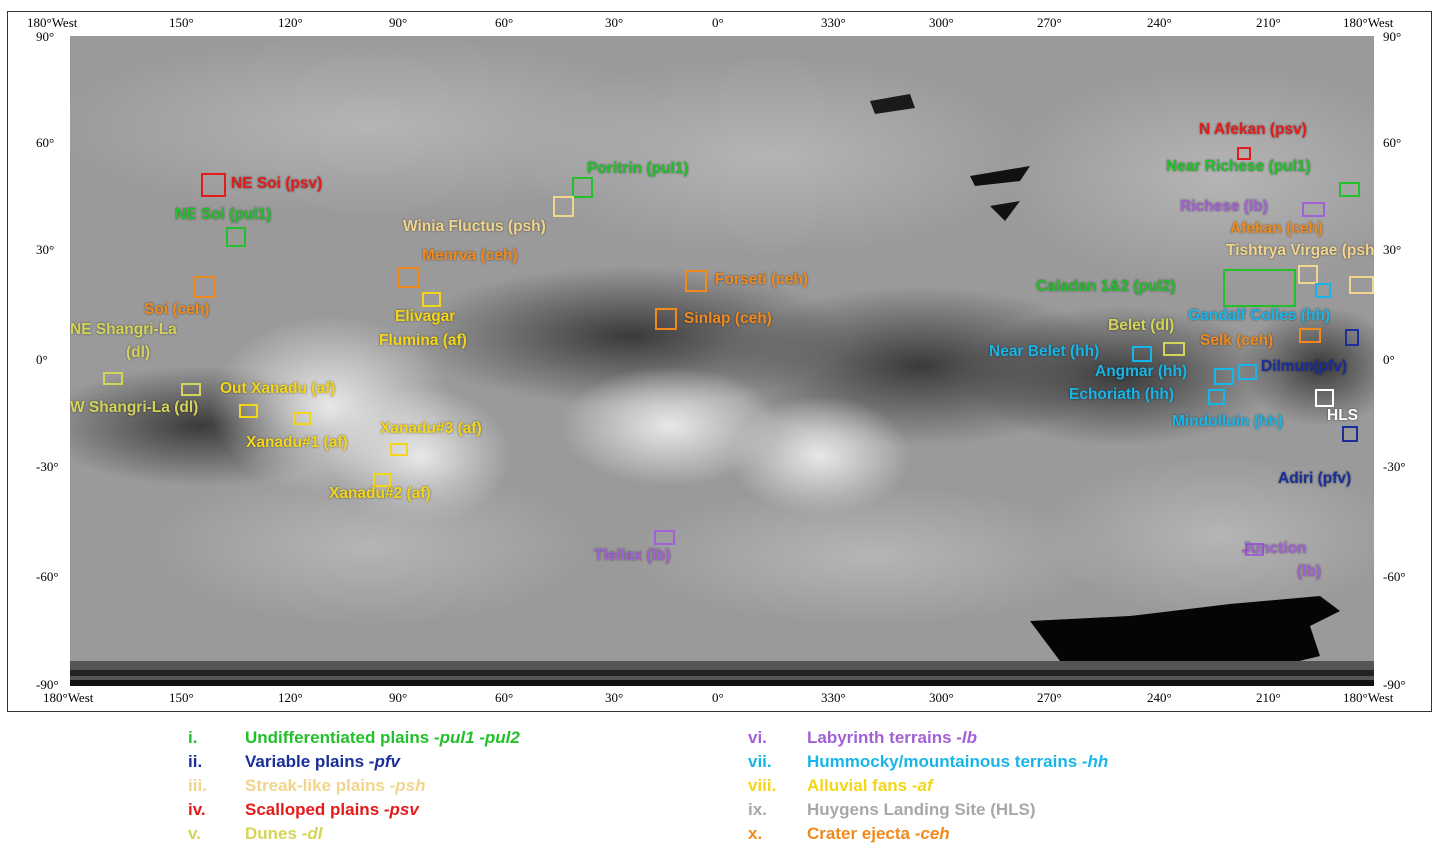 The image size is (1439, 850). What do you see at coordinates (1277, 228) in the screenshot?
I see `region-label: Afekan (ceh)` at bounding box center [1277, 228].